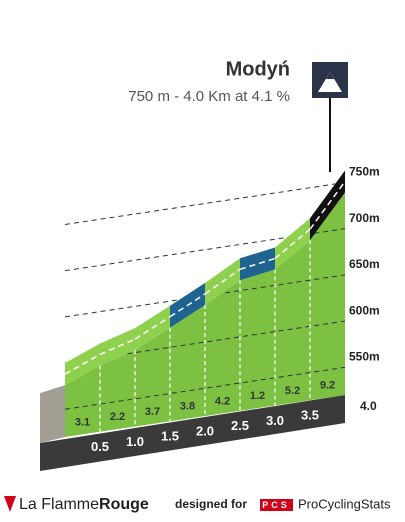 The width and height of the screenshot is (405, 522). What do you see at coordinates (209, 96) in the screenshot?
I see `chart-subtitle: 750 m - 4.0 Km at 4.1 %` at bounding box center [209, 96].